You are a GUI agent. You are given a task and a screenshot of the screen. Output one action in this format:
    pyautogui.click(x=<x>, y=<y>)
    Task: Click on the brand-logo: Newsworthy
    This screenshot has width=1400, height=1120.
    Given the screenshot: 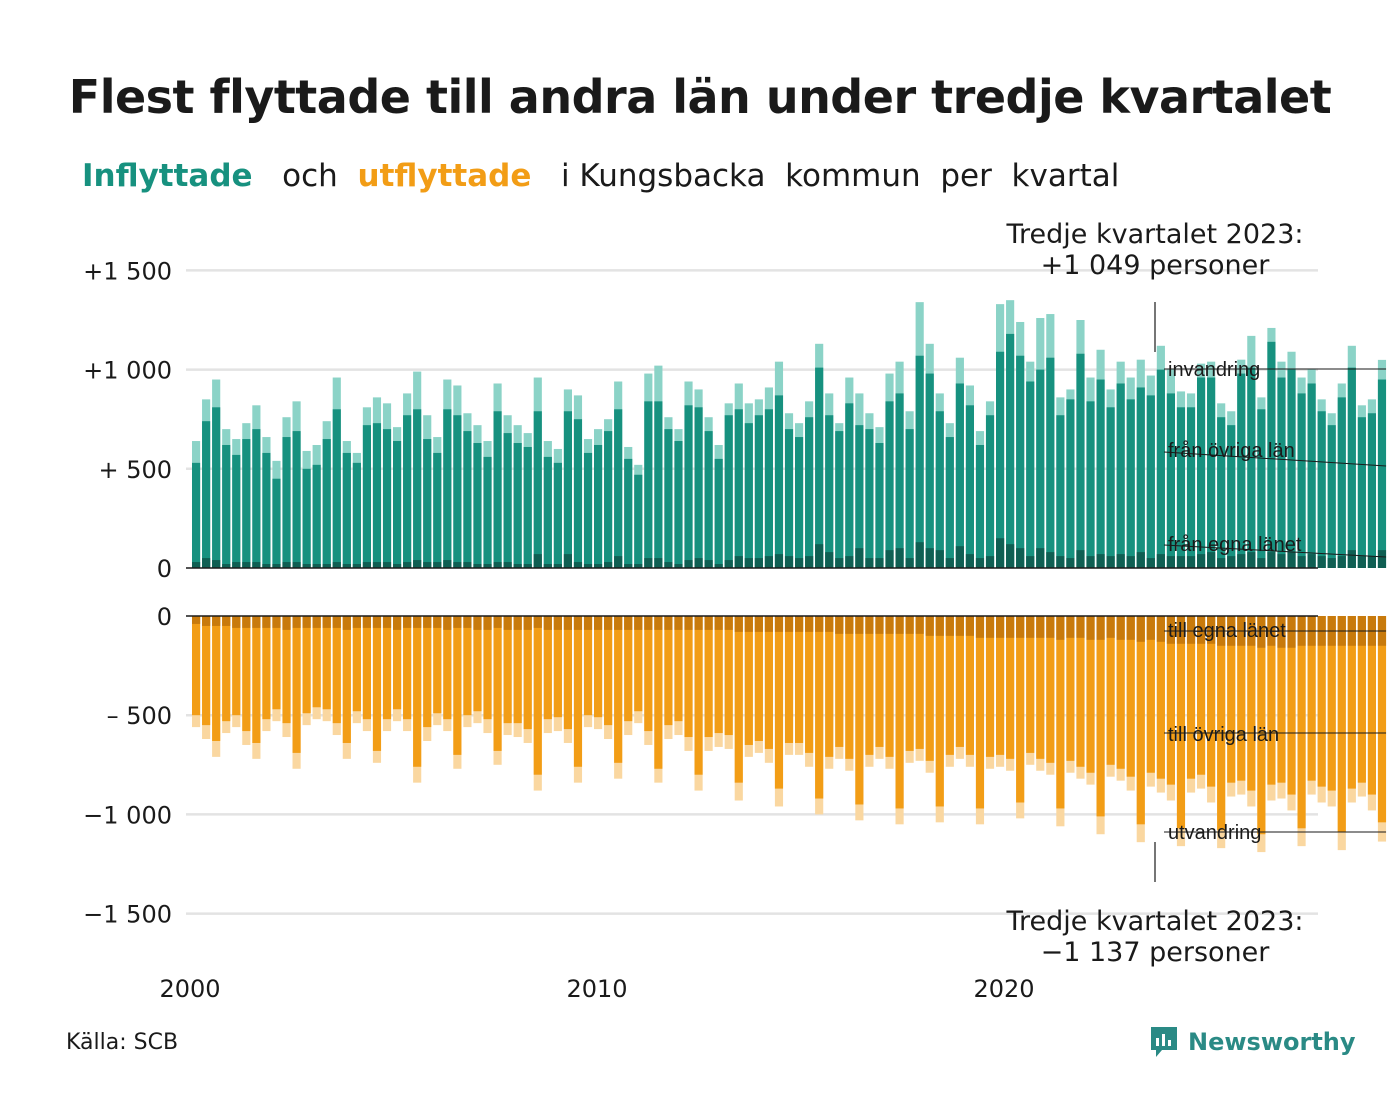 What is the action you would take?
    pyautogui.click(x=1252, y=1042)
    